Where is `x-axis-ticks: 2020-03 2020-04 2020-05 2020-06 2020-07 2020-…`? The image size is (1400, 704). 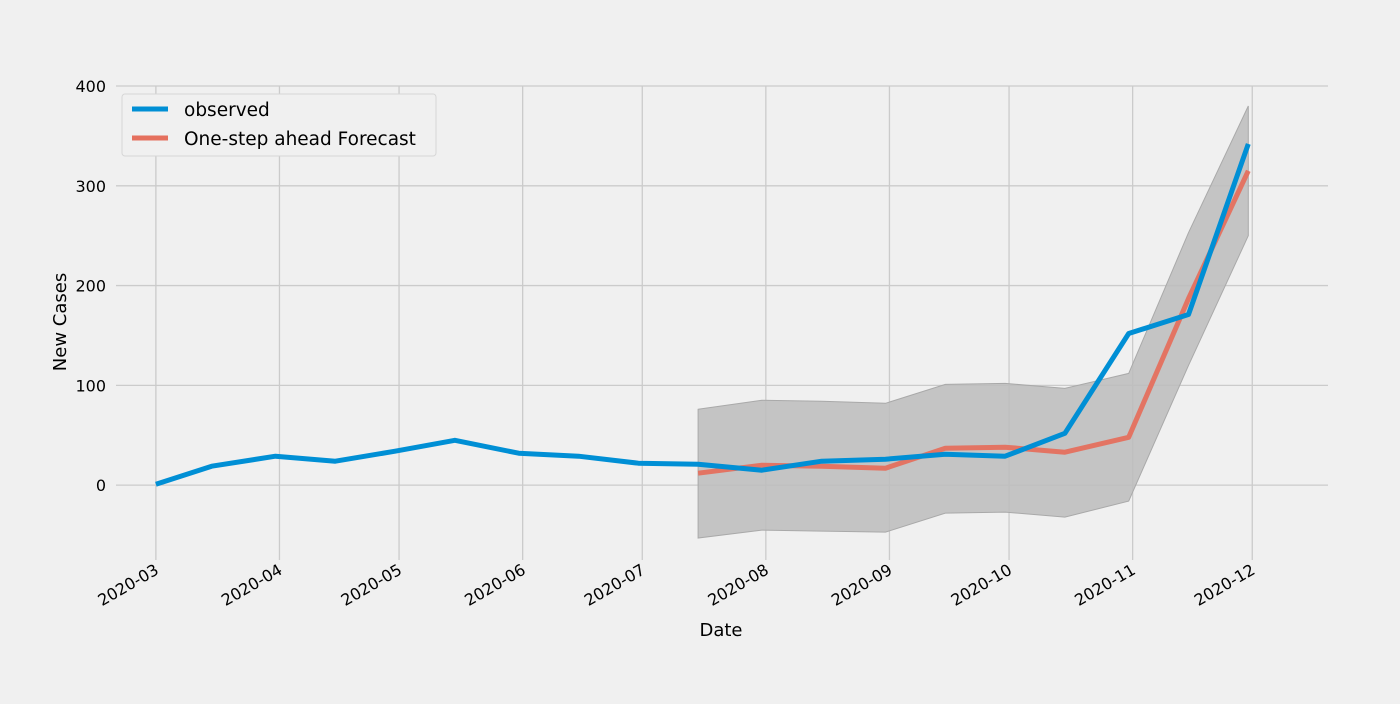 x-axis-ticks: 2020-03 2020-04 2020-05 2020-06 2020-07 2020-… is located at coordinates (676, 585).